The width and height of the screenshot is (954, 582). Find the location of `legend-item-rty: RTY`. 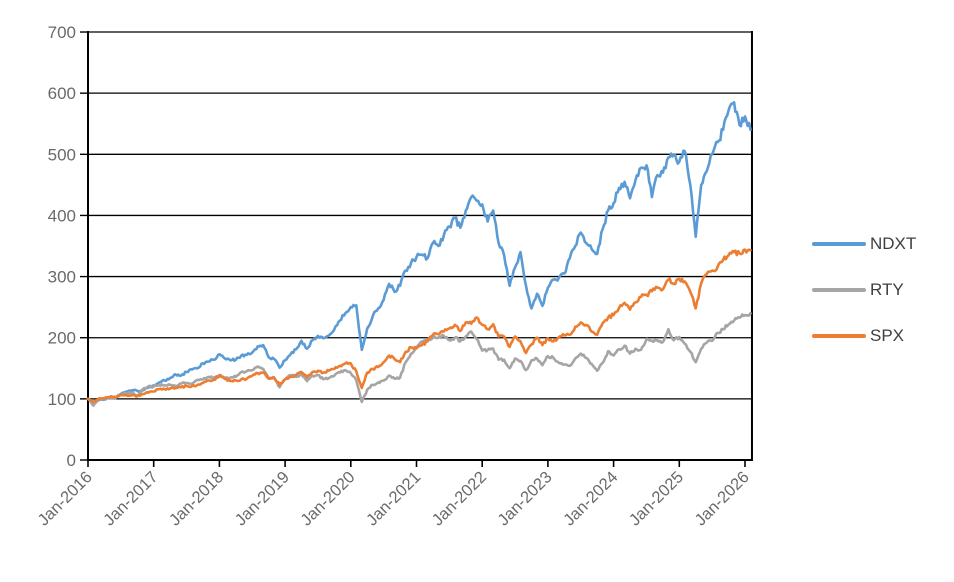

legend-item-rty: RTY is located at coordinates (864, 290).